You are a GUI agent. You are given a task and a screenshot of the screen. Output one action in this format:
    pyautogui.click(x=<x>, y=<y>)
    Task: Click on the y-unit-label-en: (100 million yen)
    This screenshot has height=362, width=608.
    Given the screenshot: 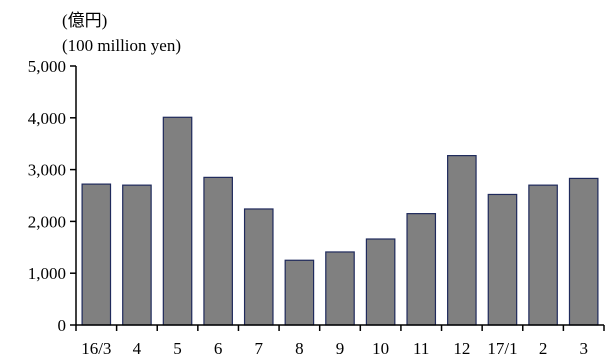 What is the action you would take?
    pyautogui.click(x=121, y=45)
    